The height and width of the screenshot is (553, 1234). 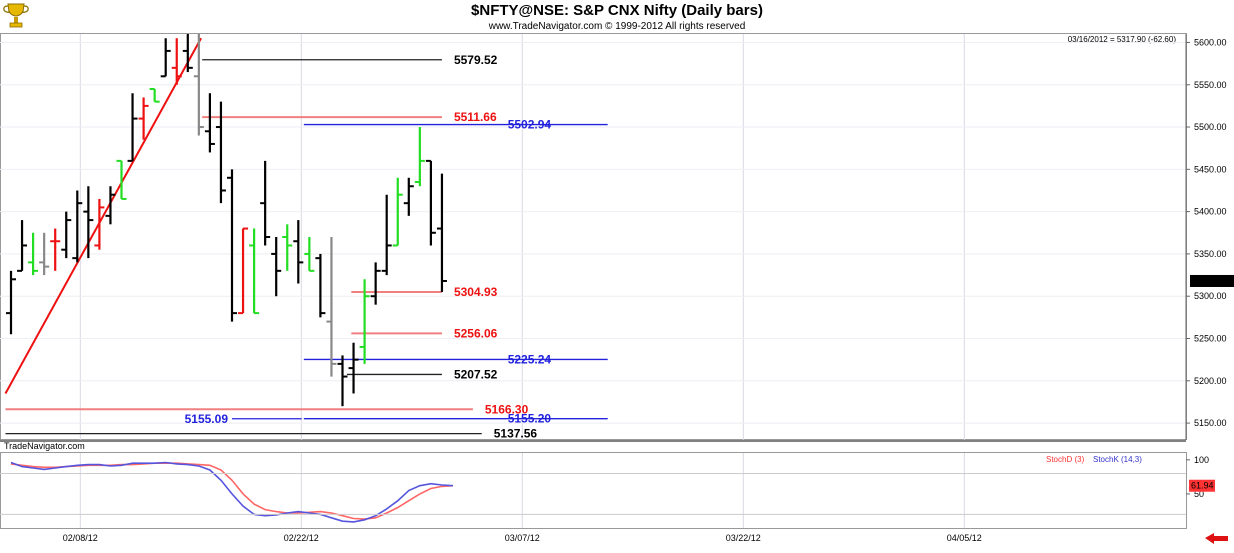 I want to click on date-tick-label: 03/07/12, so click(x=522, y=538).